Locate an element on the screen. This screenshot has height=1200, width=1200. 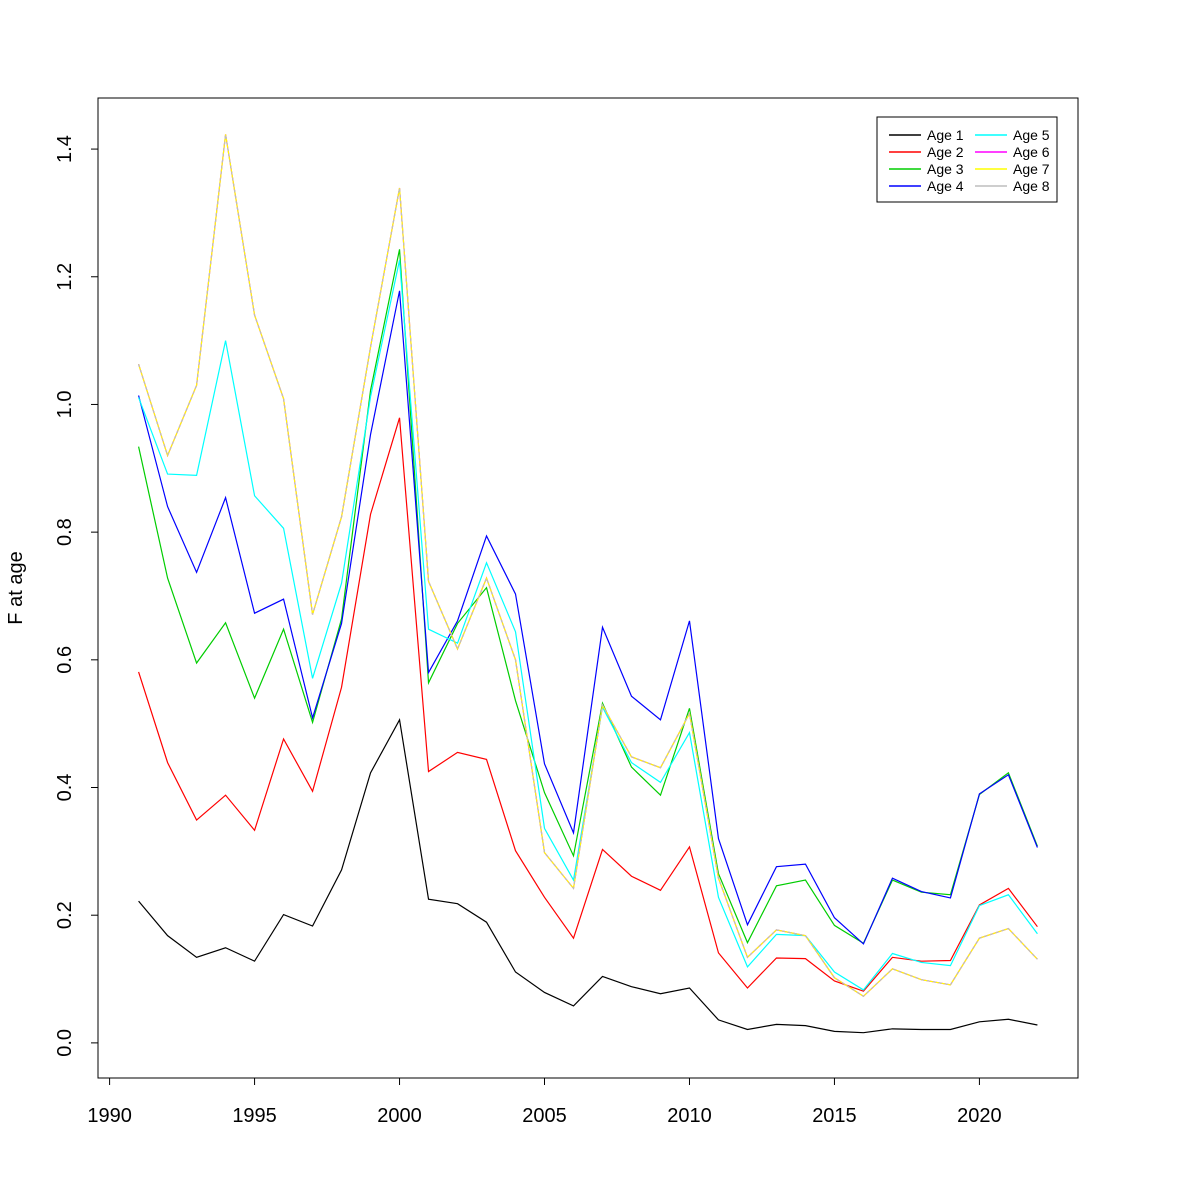
legend-label-age-3: Age 3 is located at coordinates (945, 169).